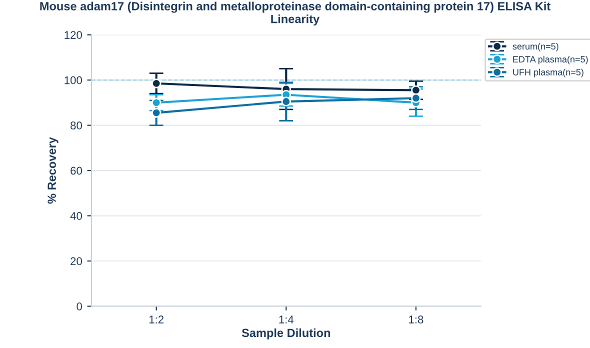 This screenshot has height=348, width=590. What do you see at coordinates (76, 261) in the screenshot?
I see `y-tick-label: 20` at bounding box center [76, 261].